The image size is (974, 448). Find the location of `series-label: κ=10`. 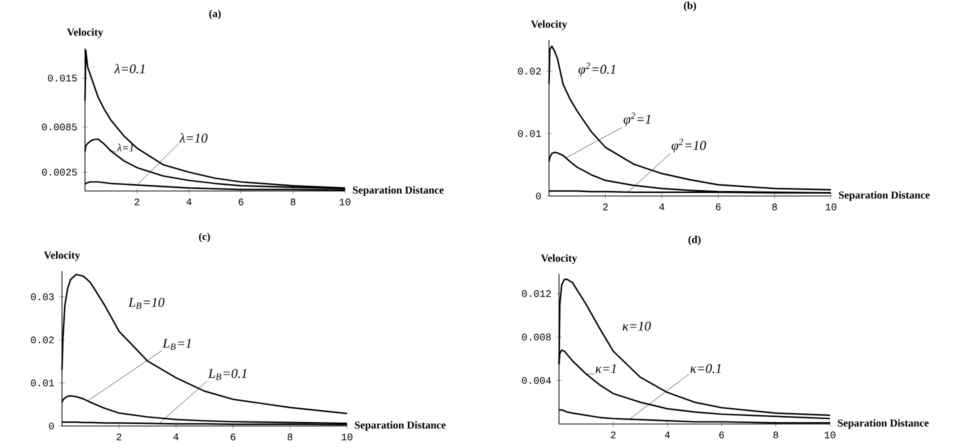

series-label: κ=10 is located at coordinates (636, 326).